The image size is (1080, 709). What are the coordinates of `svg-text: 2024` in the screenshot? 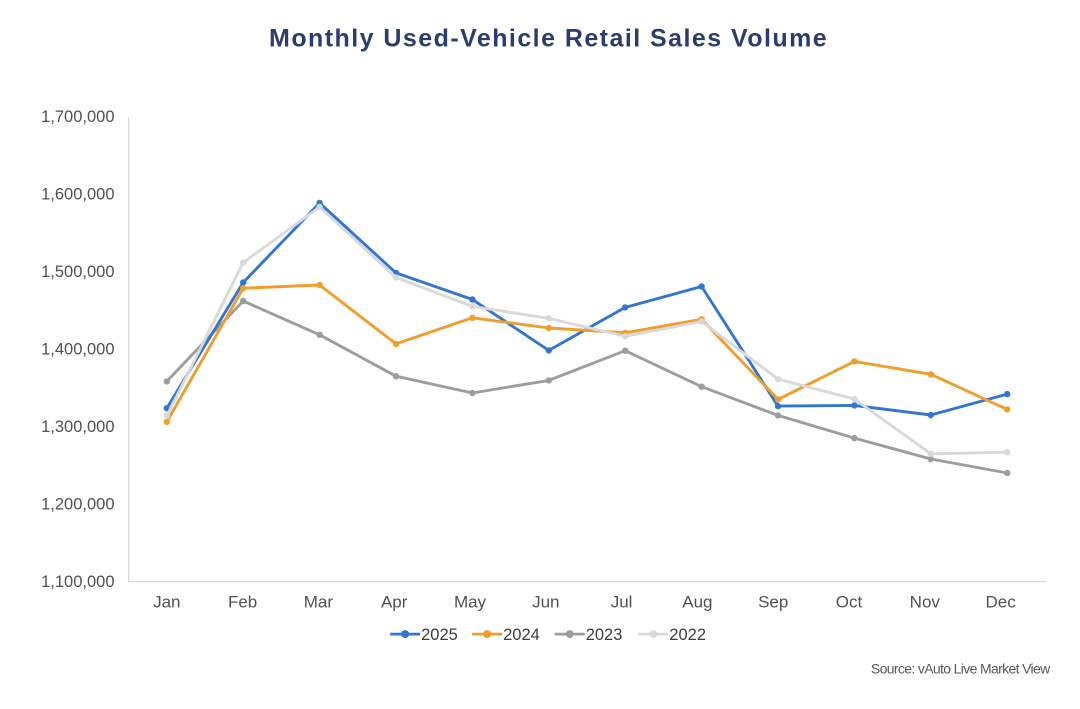 It's located at (521, 635).